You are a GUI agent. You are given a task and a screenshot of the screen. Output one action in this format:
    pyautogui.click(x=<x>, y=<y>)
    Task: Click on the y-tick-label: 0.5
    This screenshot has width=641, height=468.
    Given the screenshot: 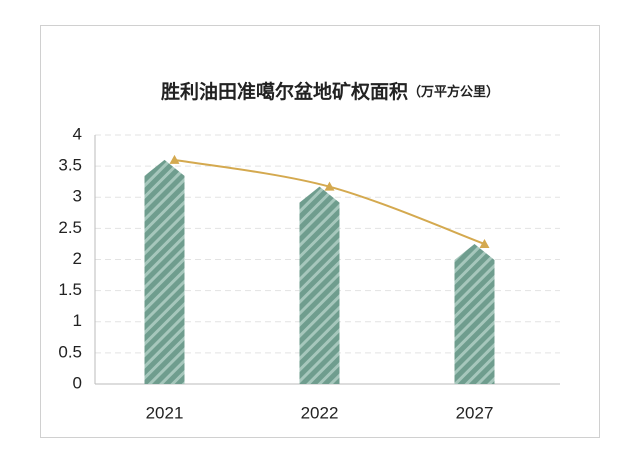 What is the action you would take?
    pyautogui.click(x=70, y=351)
    